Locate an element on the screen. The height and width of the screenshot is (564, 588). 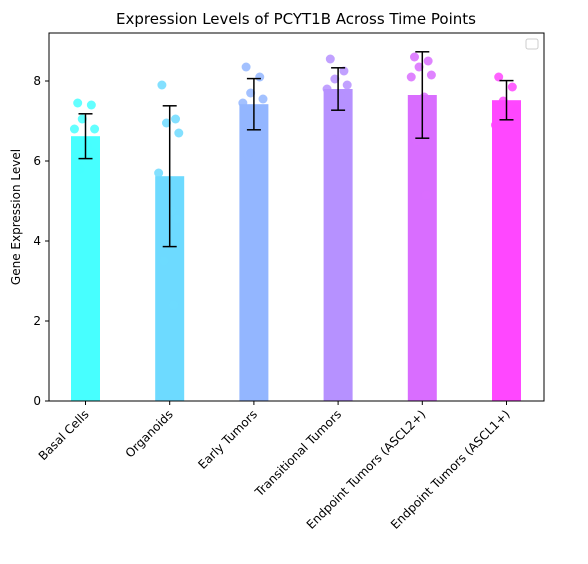
y-tick-label-4: 8 is located at coordinates (37, 81).